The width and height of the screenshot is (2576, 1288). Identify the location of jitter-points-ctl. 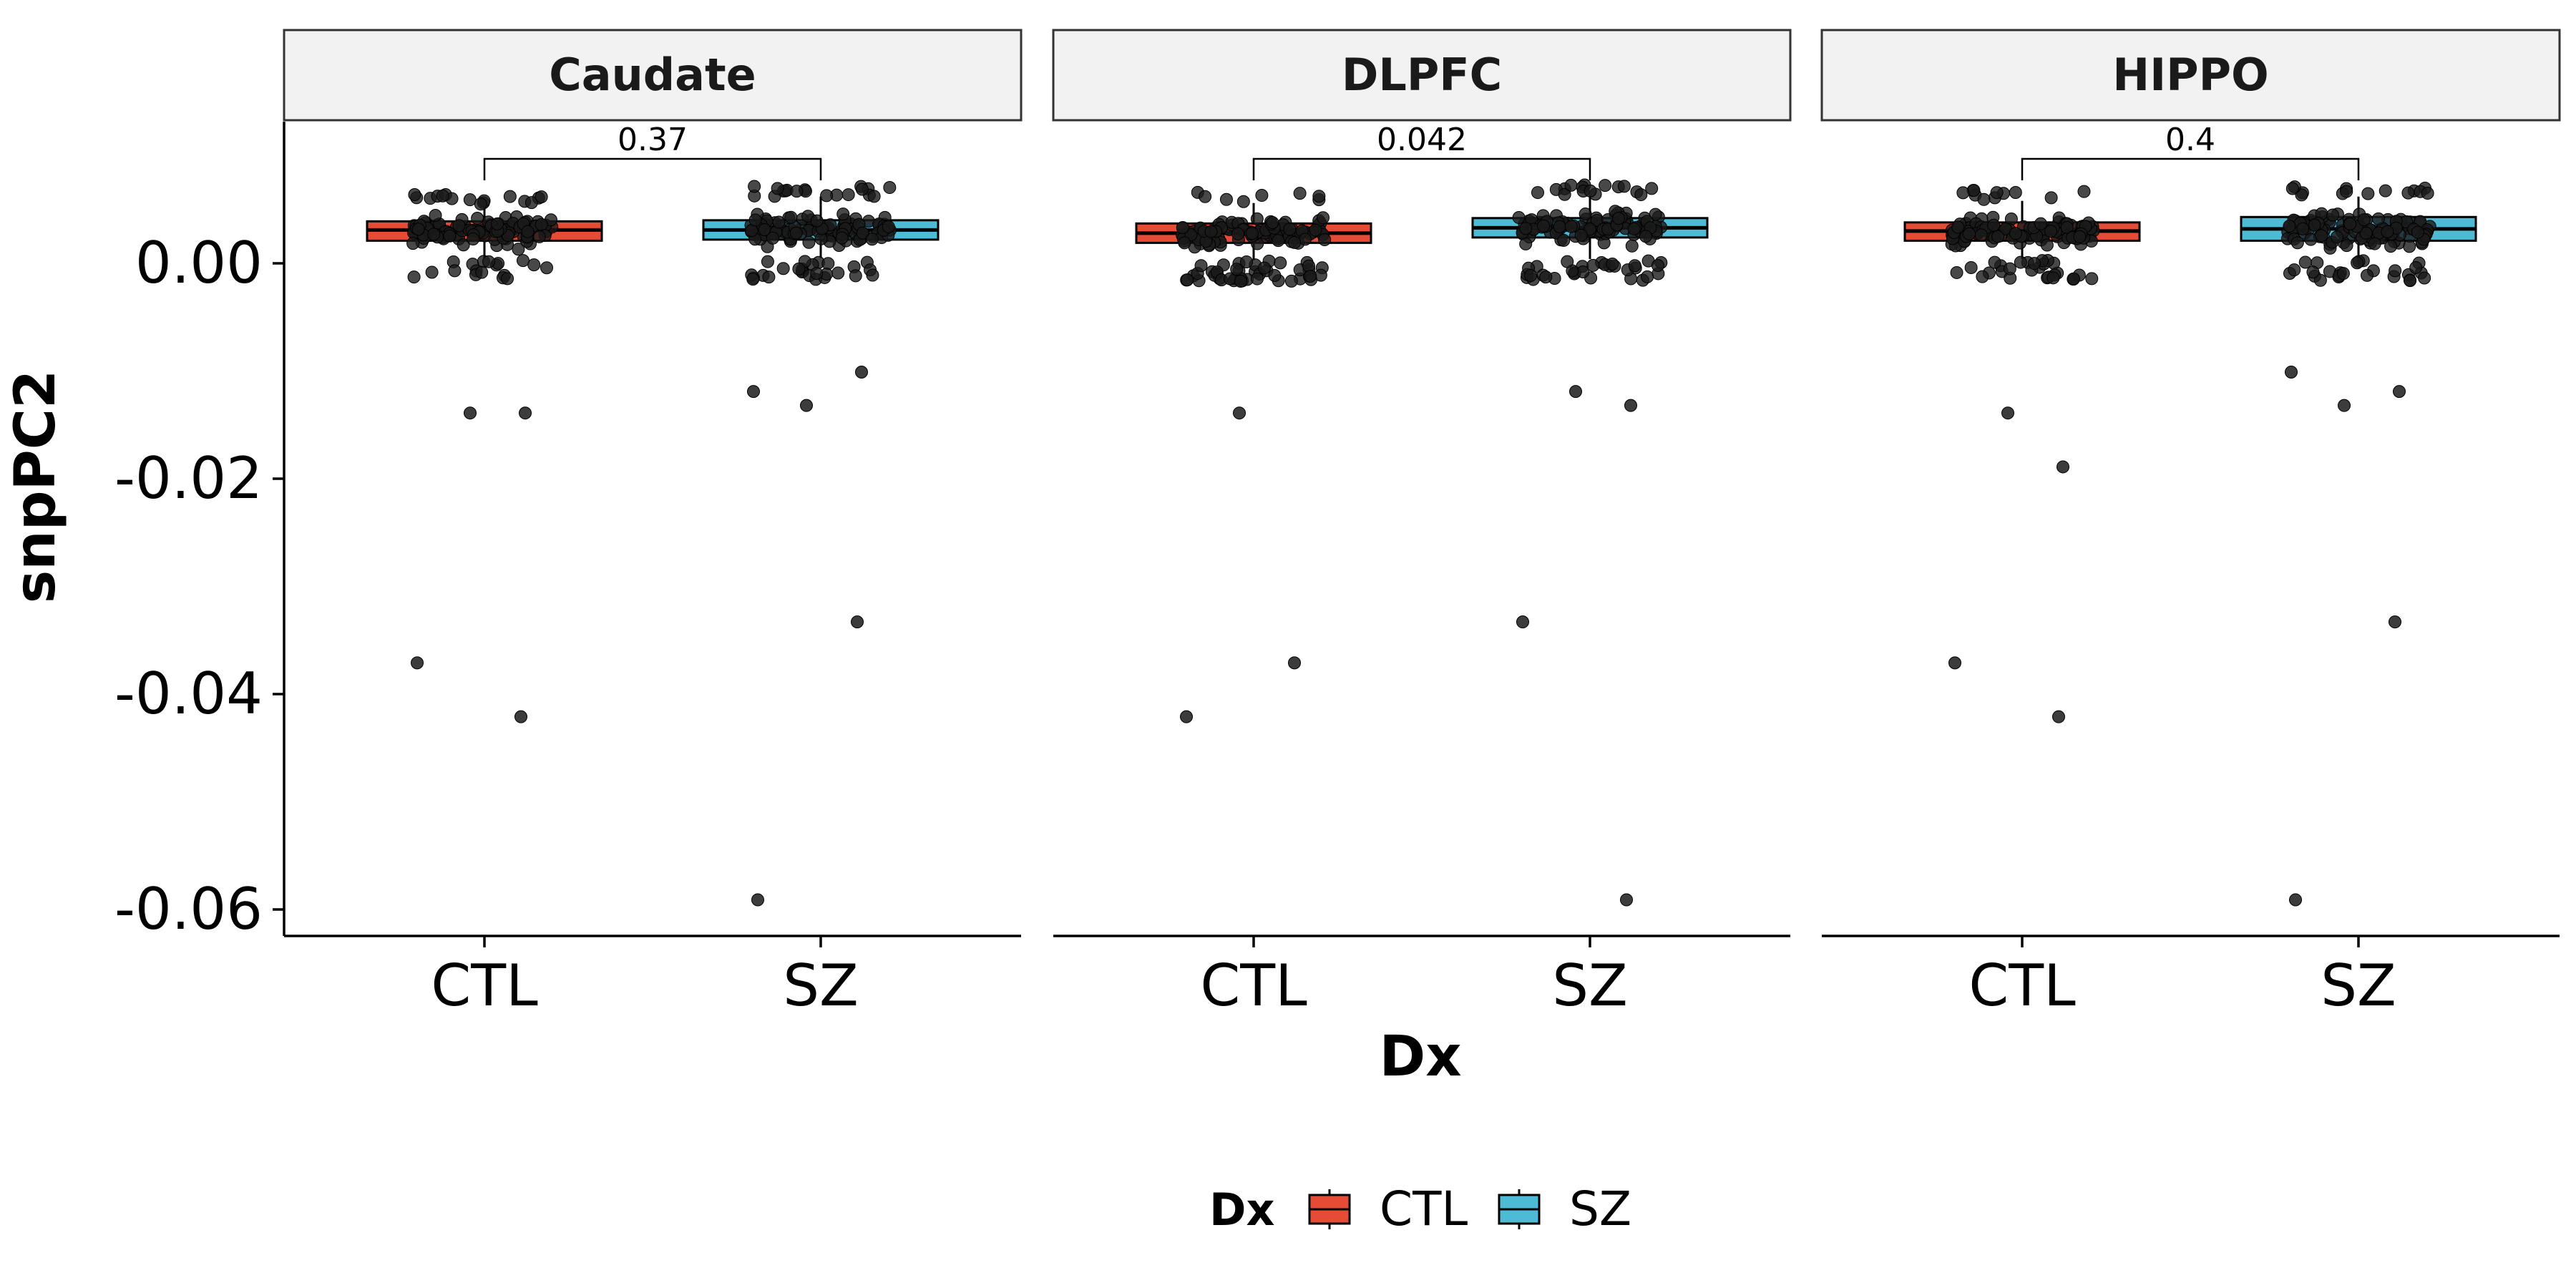
(482, 236).